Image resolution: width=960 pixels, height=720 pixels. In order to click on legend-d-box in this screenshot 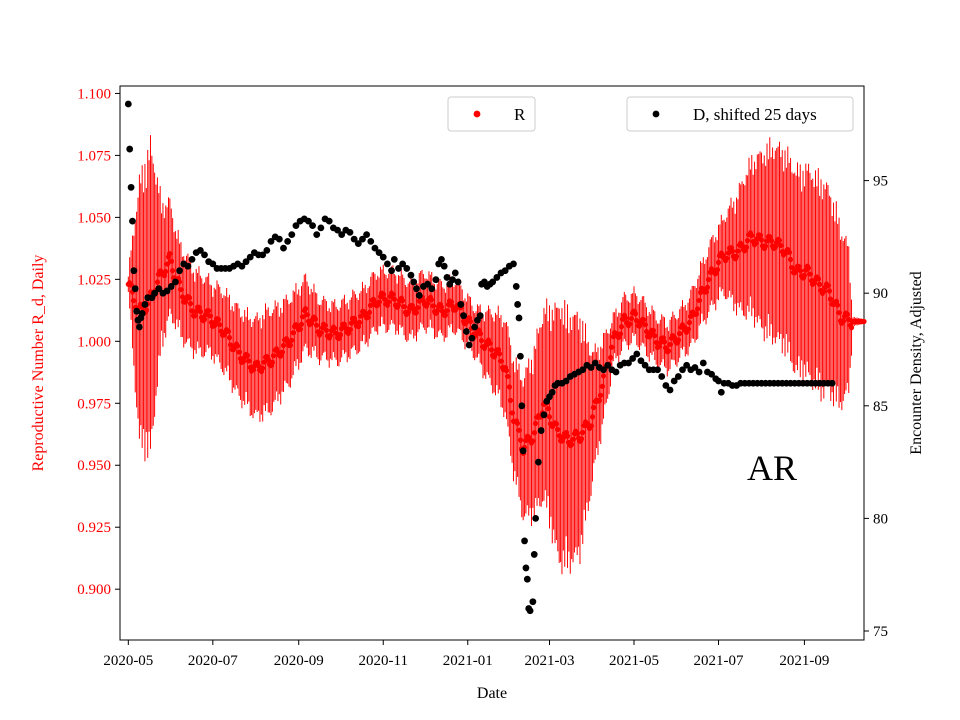, I will do `click(740, 114)`.